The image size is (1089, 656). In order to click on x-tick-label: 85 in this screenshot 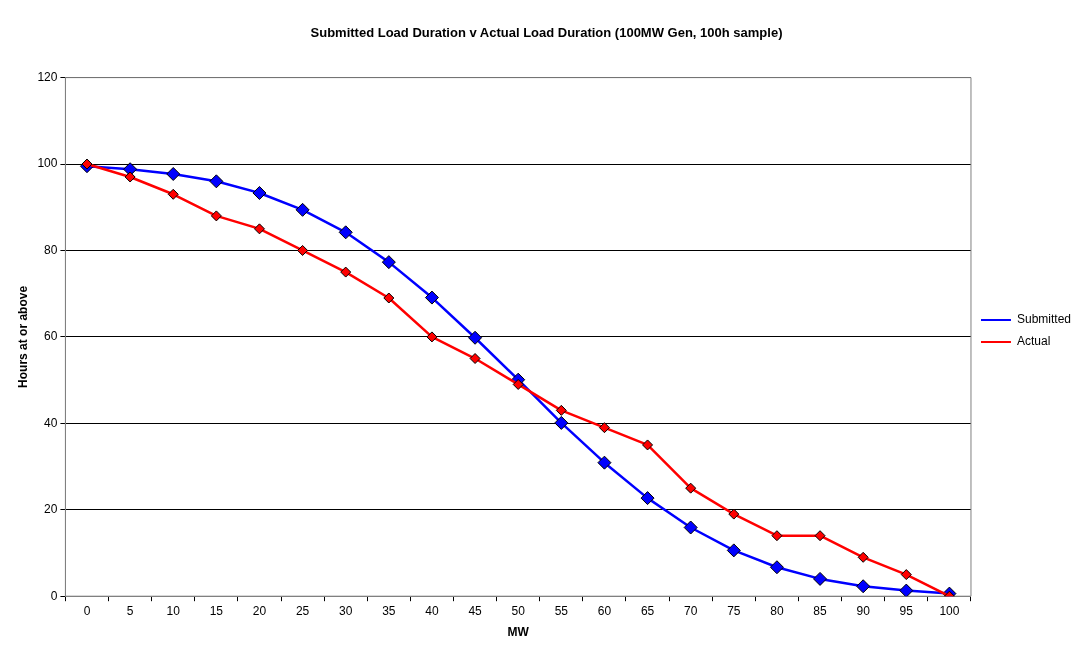, I will do `click(820, 610)`.